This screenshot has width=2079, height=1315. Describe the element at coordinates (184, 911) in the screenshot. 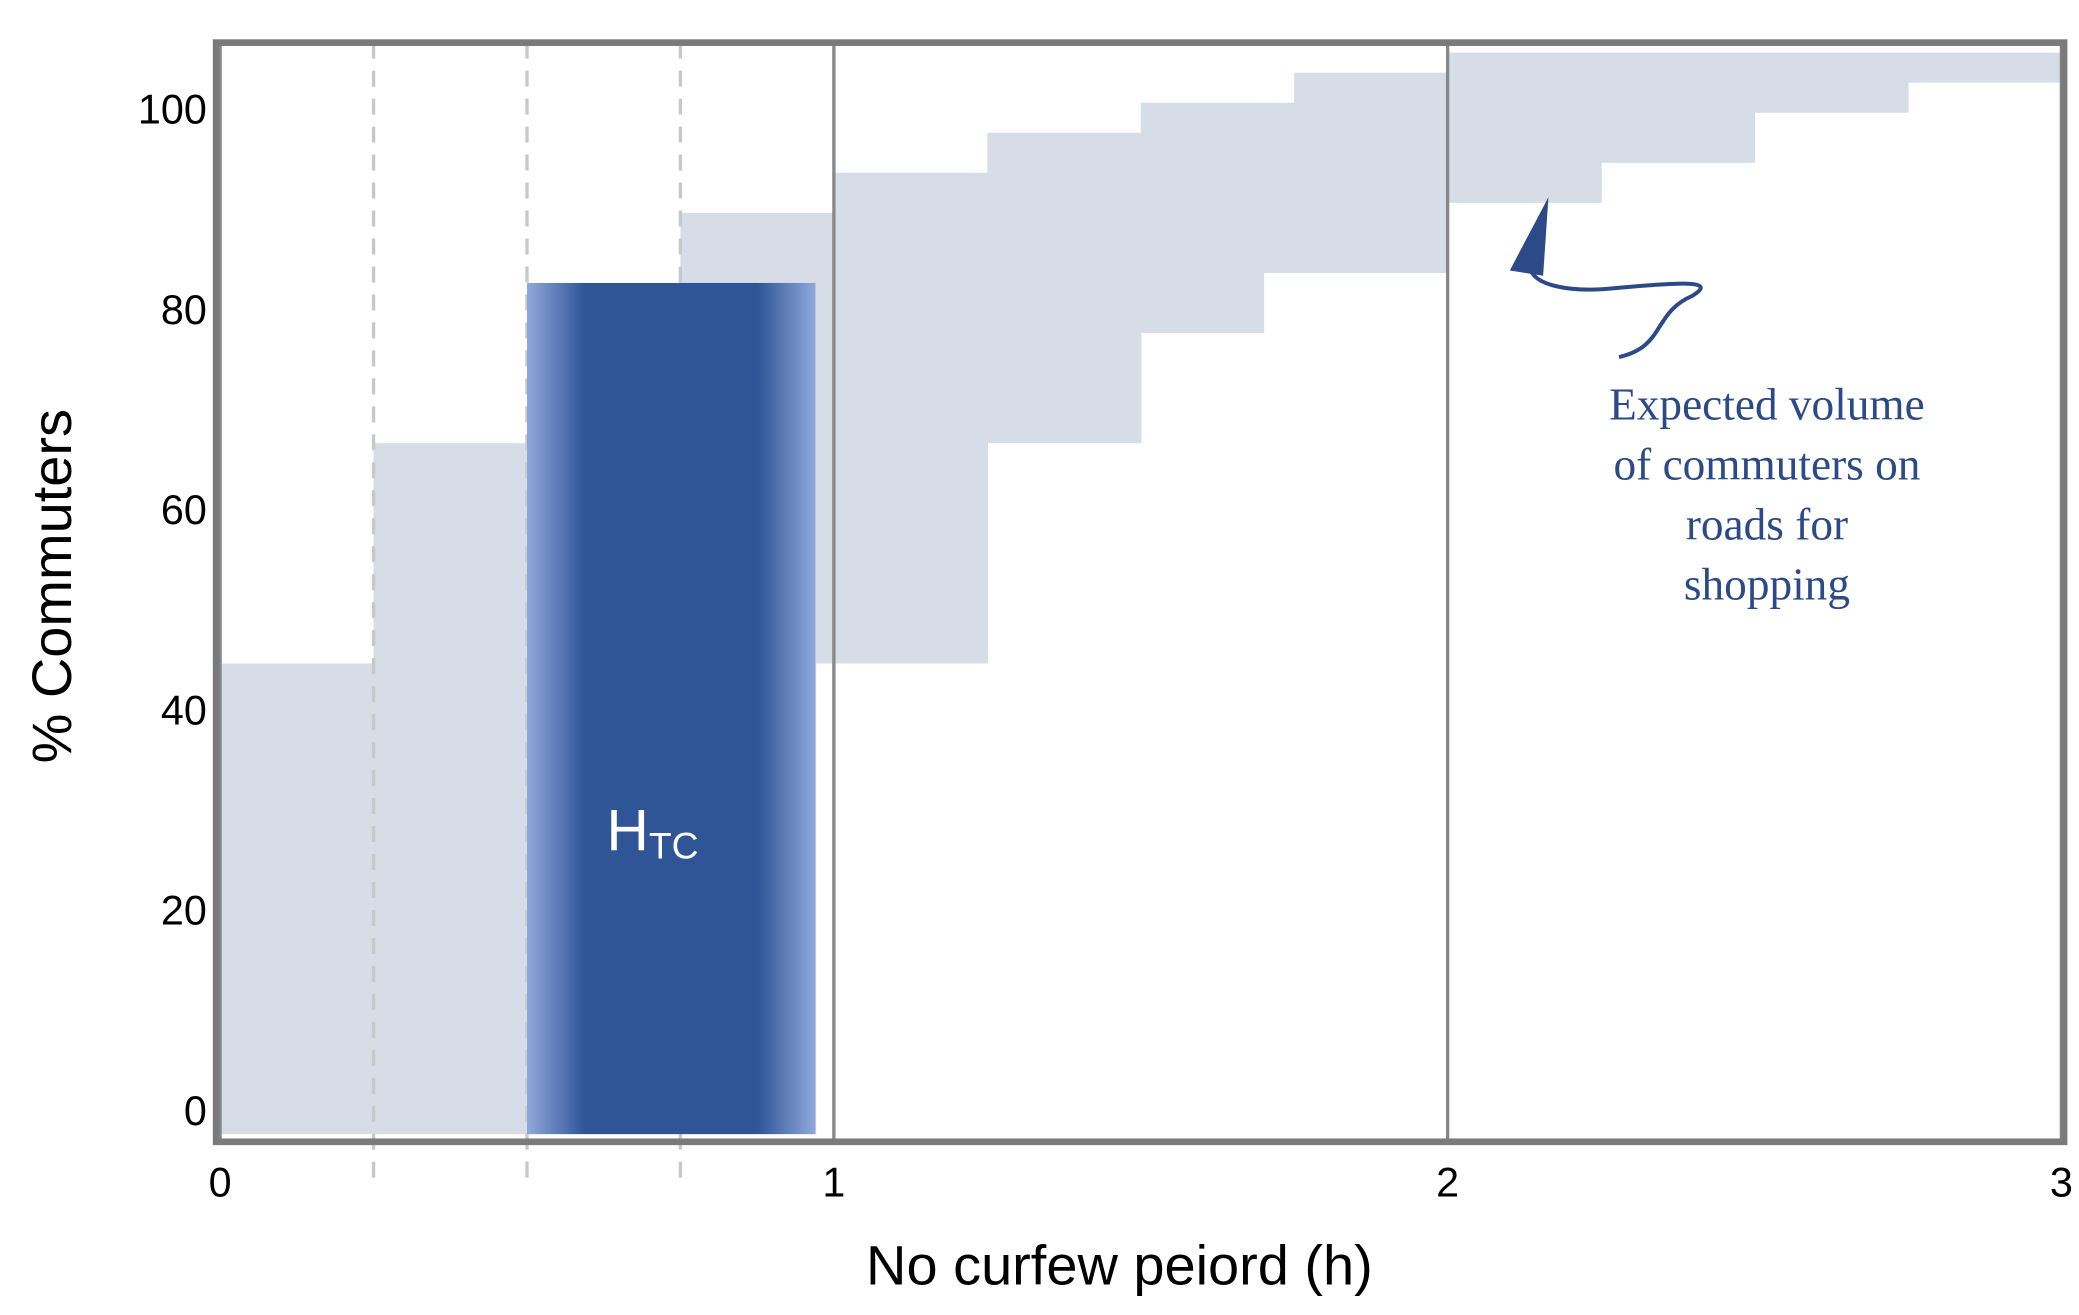

I see `y-tick-label: 20` at that location.